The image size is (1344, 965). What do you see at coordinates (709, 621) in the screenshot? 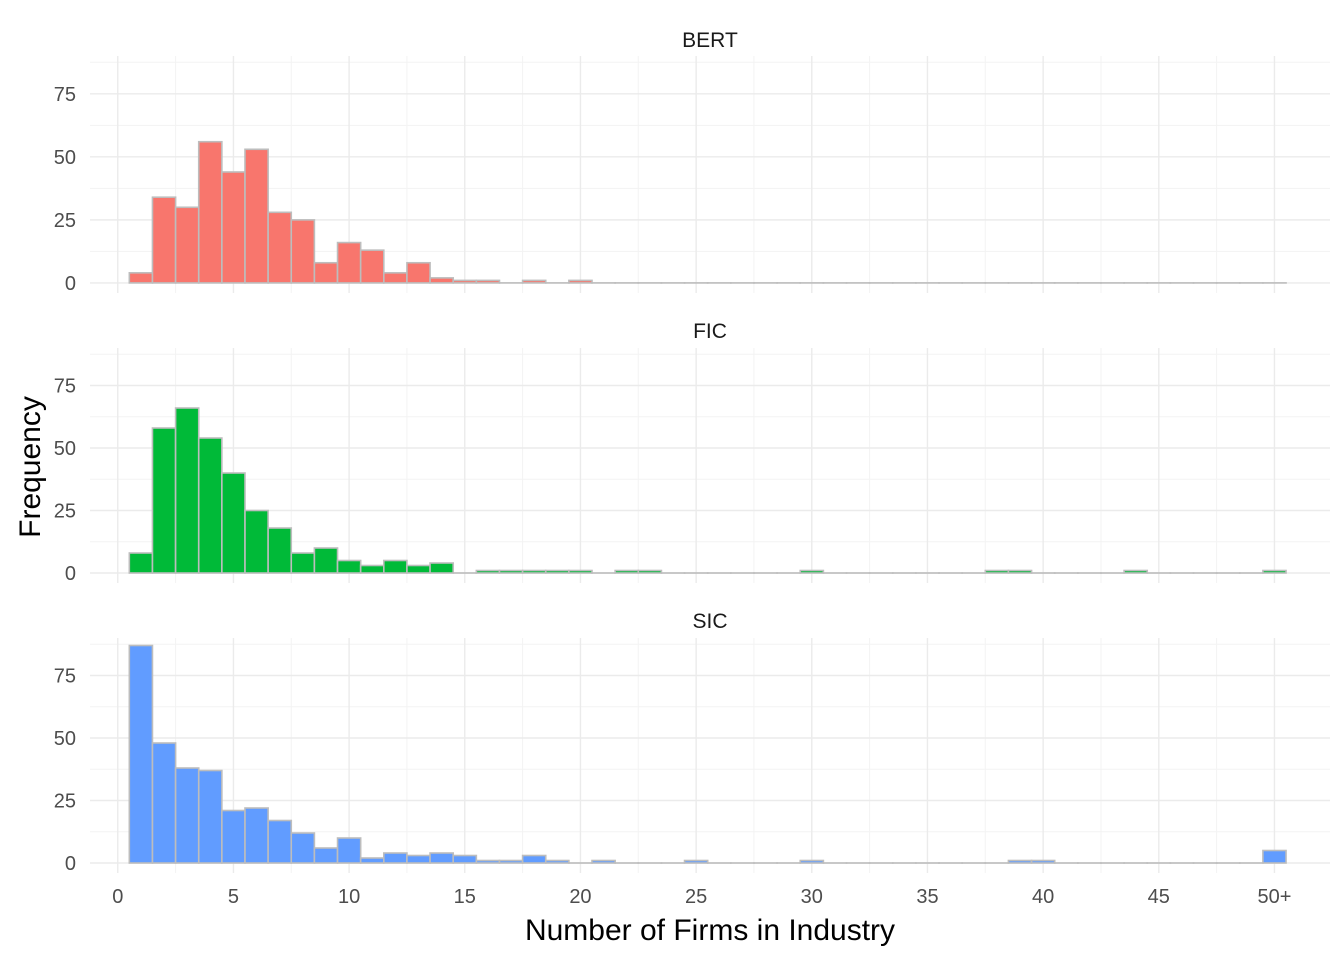
I see `facet-title: SIC` at bounding box center [709, 621].